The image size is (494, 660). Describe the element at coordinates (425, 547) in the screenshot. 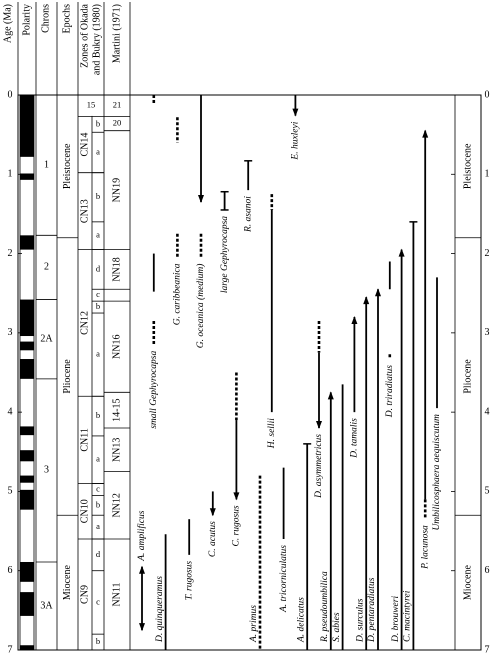

I see `taxon-label: P. lacunosa` at that location.